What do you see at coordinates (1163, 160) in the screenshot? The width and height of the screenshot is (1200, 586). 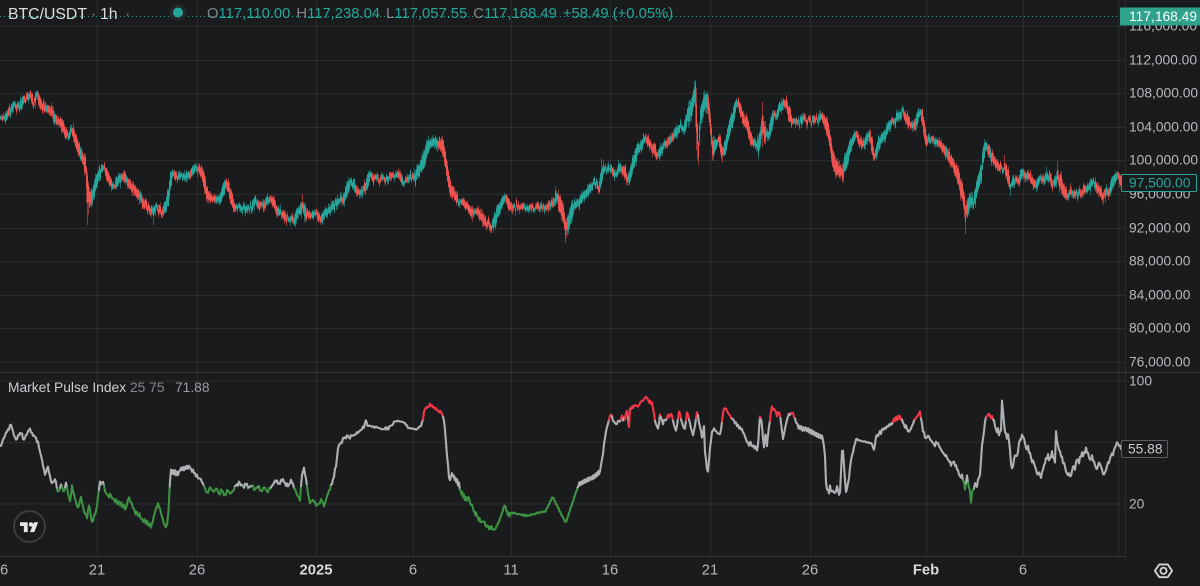 I see `svg-text: 100,000.00` at bounding box center [1163, 160].